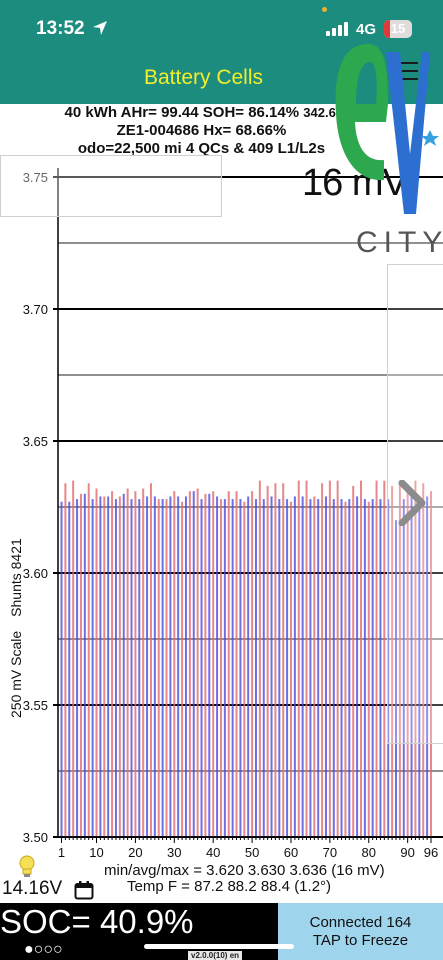  I want to click on lightbulb-icon, so click(27, 867).